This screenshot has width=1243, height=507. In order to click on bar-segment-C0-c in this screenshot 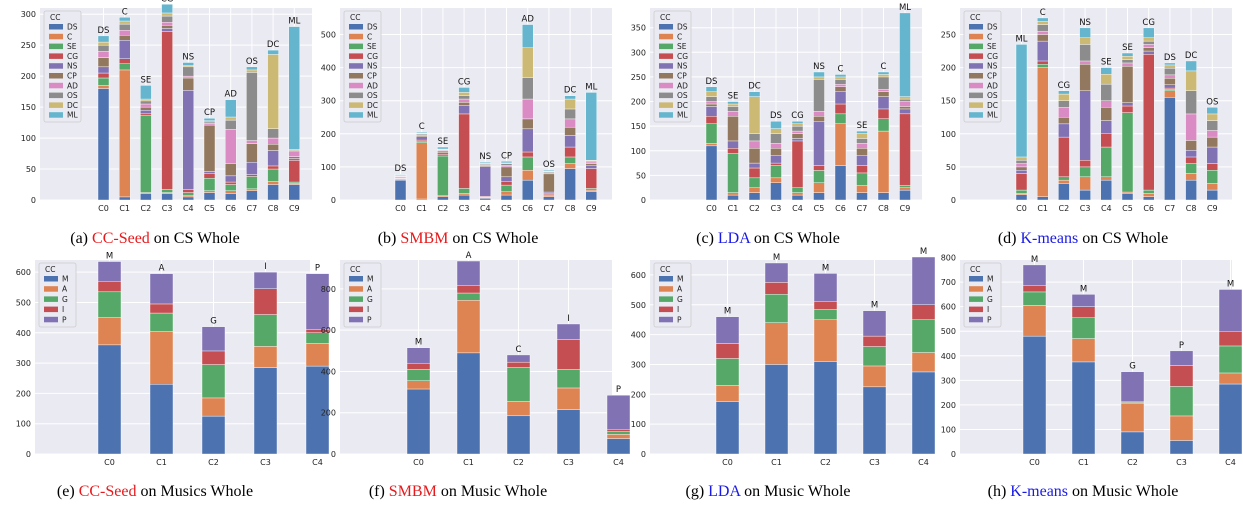, I will do `click(103, 87)`.